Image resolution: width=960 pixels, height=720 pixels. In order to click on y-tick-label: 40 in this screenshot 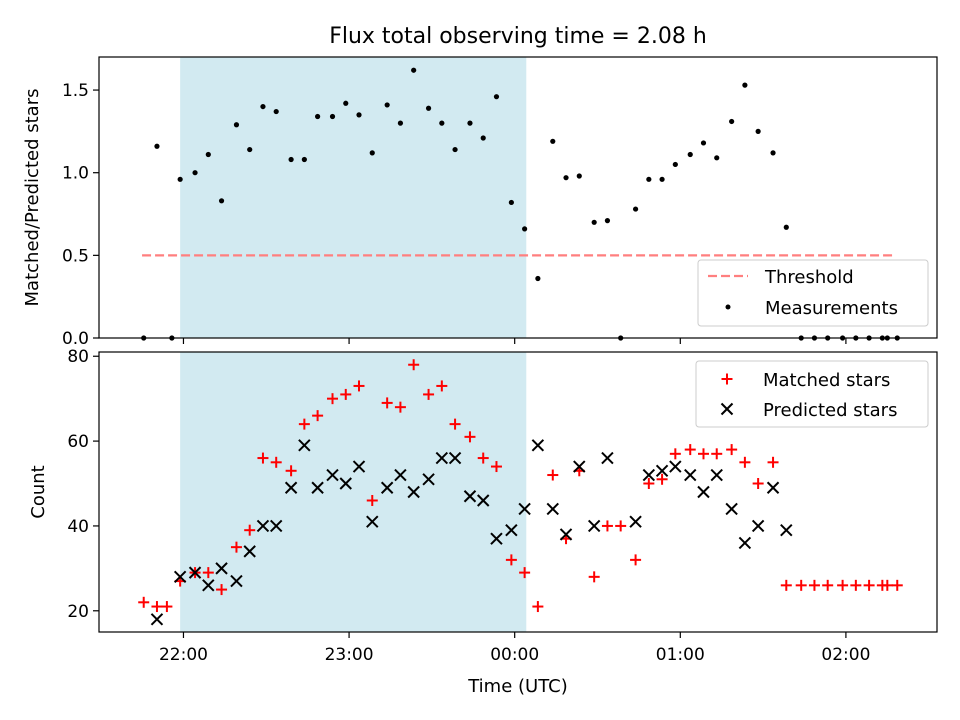, I will do `click(78, 527)`.